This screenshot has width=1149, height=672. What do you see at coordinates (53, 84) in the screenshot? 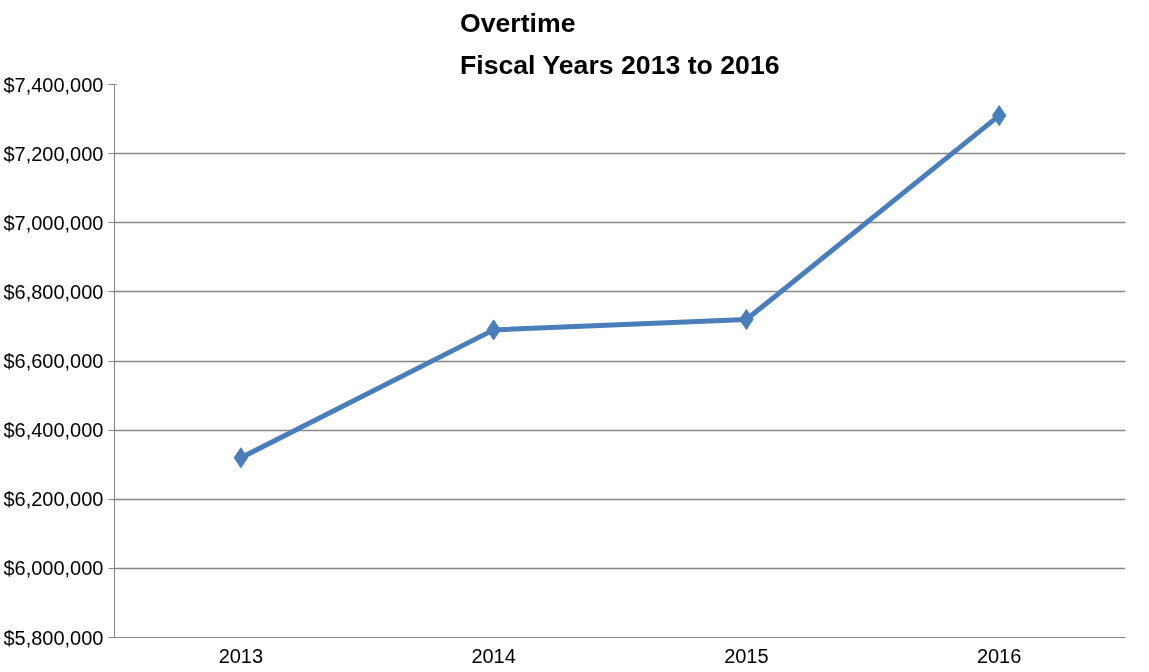
I see `y-tick-label: $7,400,000` at bounding box center [53, 84].